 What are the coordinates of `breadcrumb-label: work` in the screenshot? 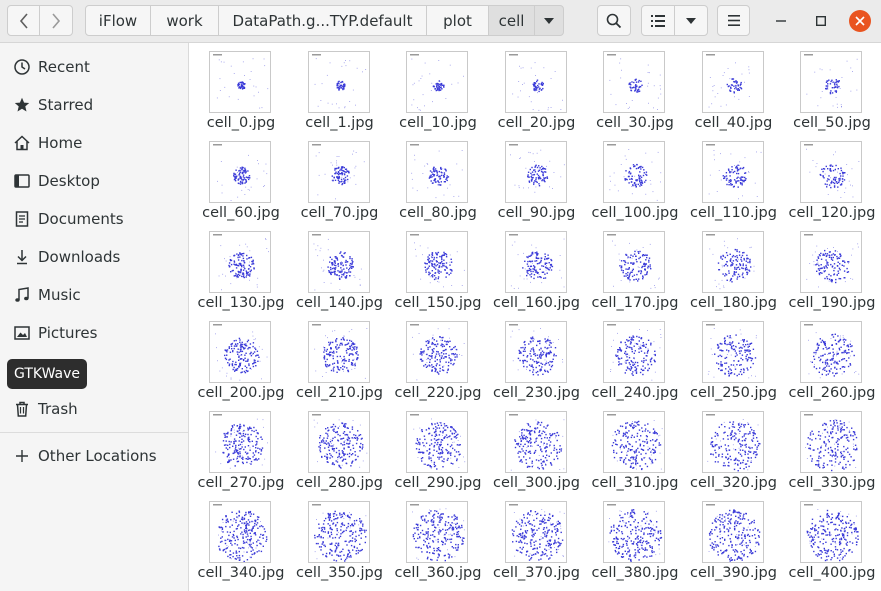 It's located at (184, 20).